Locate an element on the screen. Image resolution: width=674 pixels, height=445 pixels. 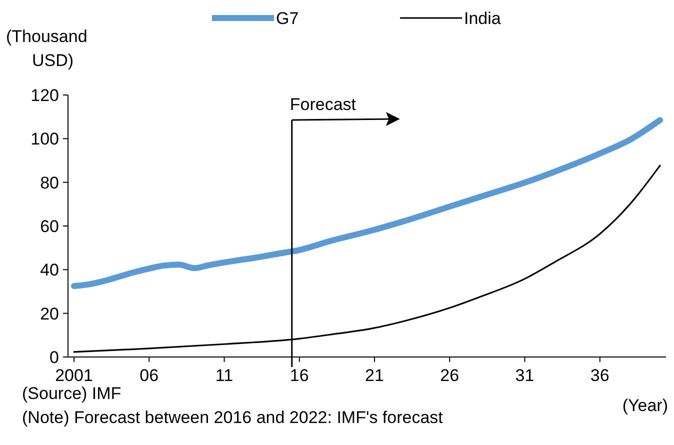
y-tick-label: 120 is located at coordinates (44, 95).